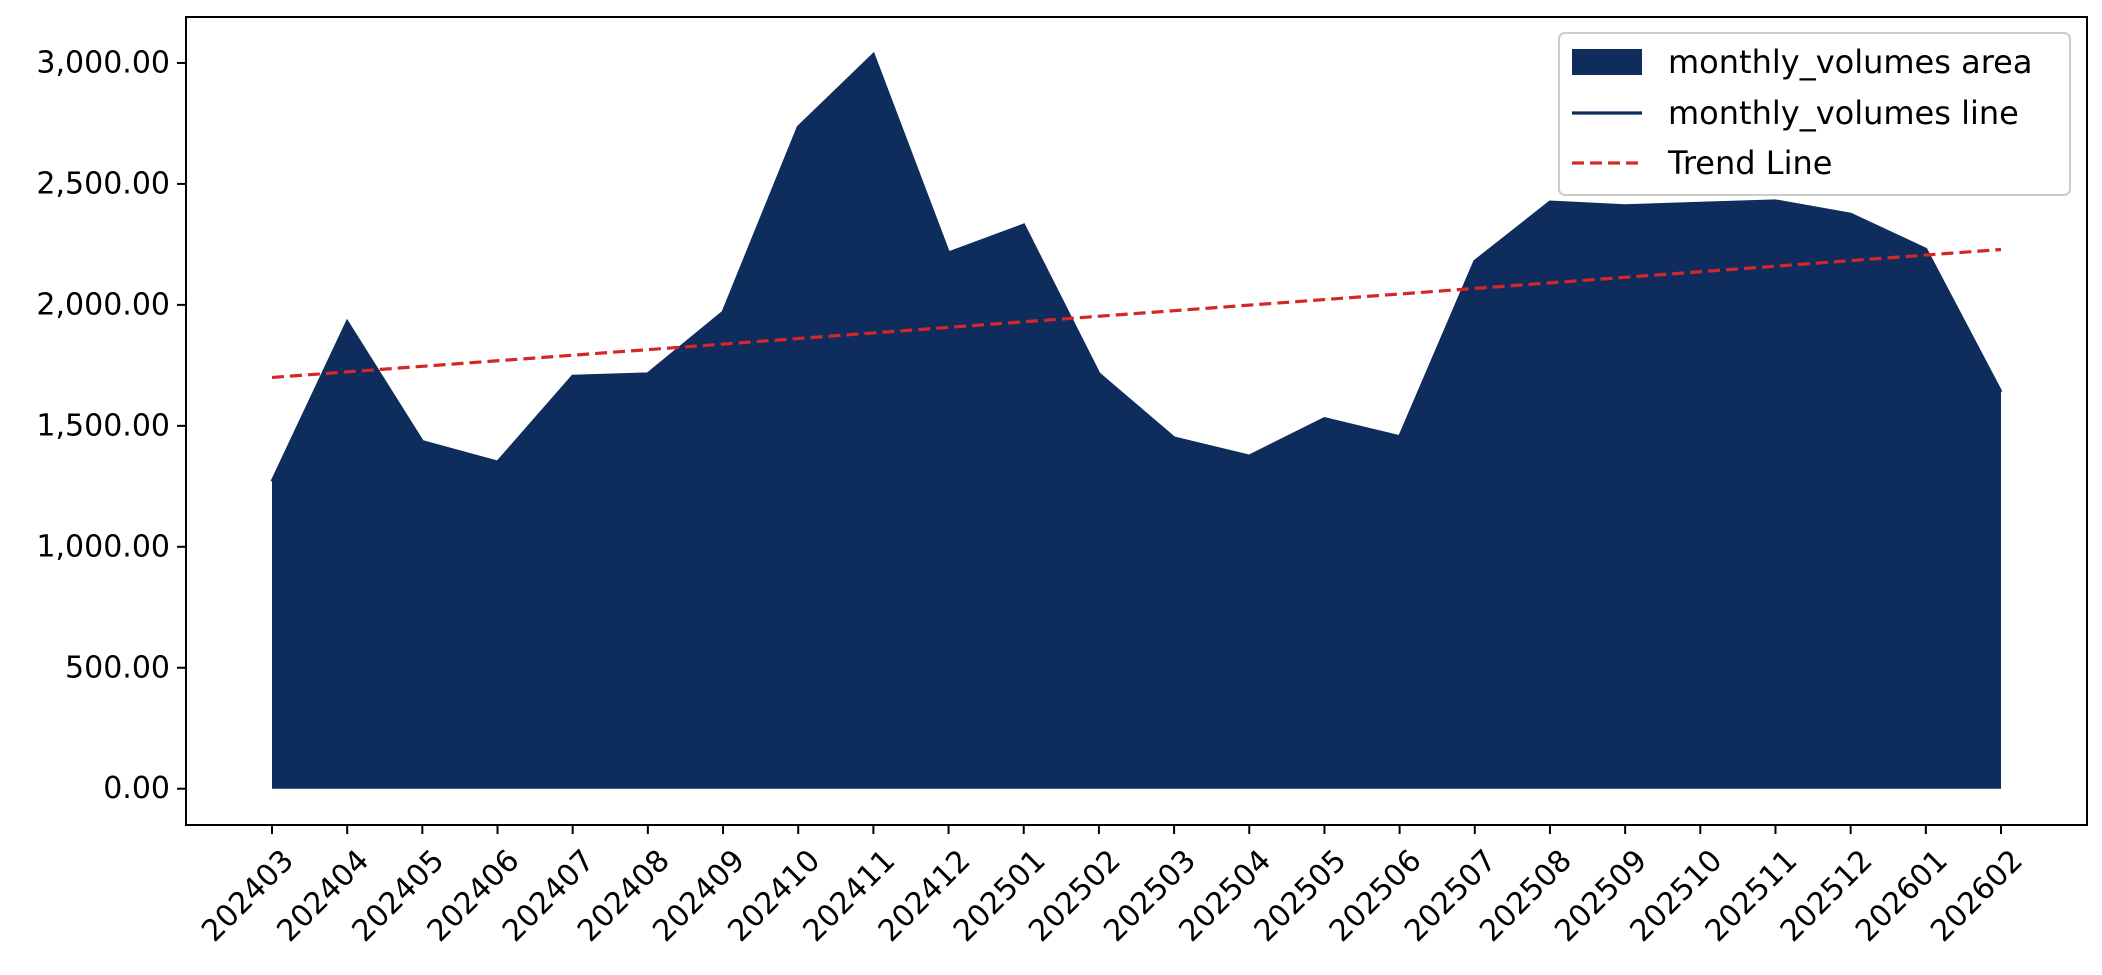 The height and width of the screenshot is (975, 2102). What do you see at coordinates (103, 62) in the screenshot?
I see `y-tick-label: 3,000.00` at bounding box center [103, 62].